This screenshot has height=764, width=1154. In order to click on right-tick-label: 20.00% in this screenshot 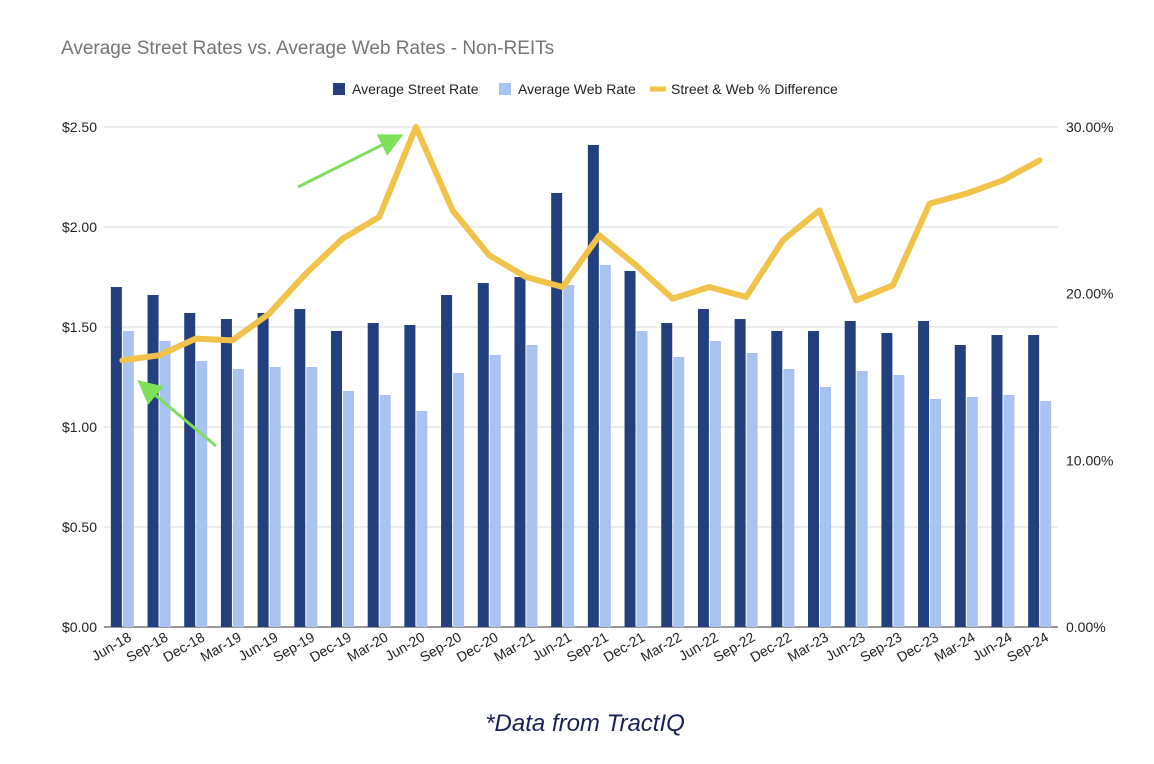, I will do `click(1089, 294)`.